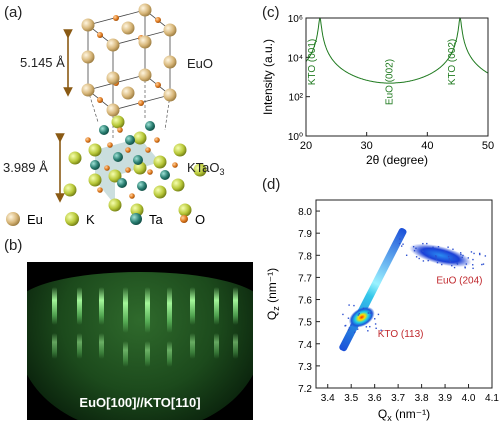 The height and width of the screenshot is (428, 500). What do you see at coordinates (42, 62) in the screenshot?
I see `euo-lattice-value: 5.145 Å` at bounding box center [42, 62].